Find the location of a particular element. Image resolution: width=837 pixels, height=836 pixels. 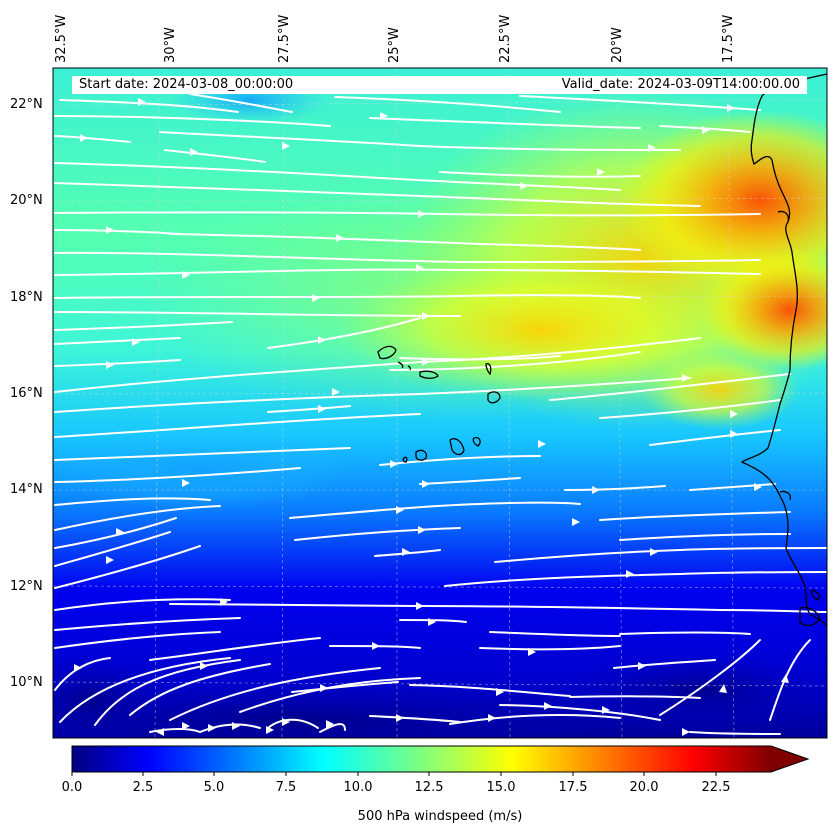

colorbar is located at coordinates (440, 760).